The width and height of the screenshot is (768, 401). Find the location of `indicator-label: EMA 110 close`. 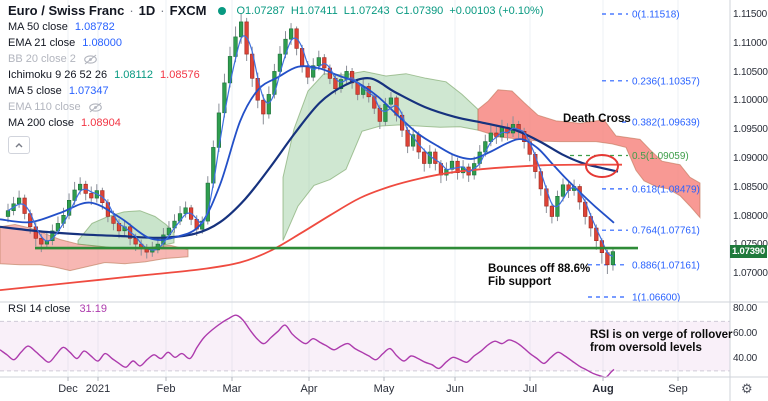

indicator-label: EMA 110 close is located at coordinates (44, 107).